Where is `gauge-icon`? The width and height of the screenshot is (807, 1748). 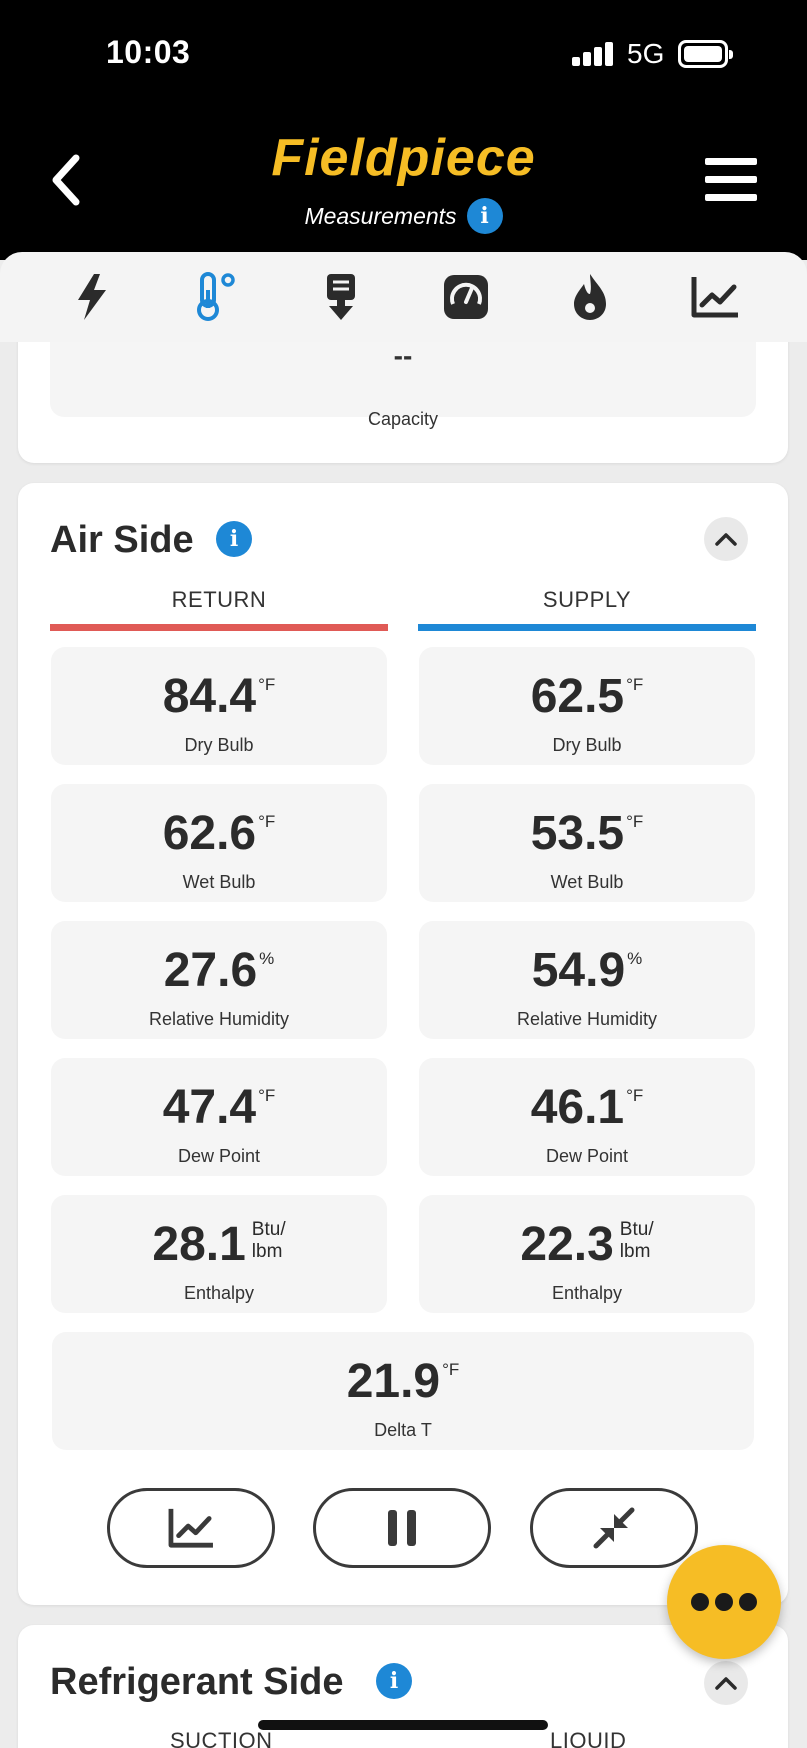
gauge-icon is located at coordinates (465, 297).